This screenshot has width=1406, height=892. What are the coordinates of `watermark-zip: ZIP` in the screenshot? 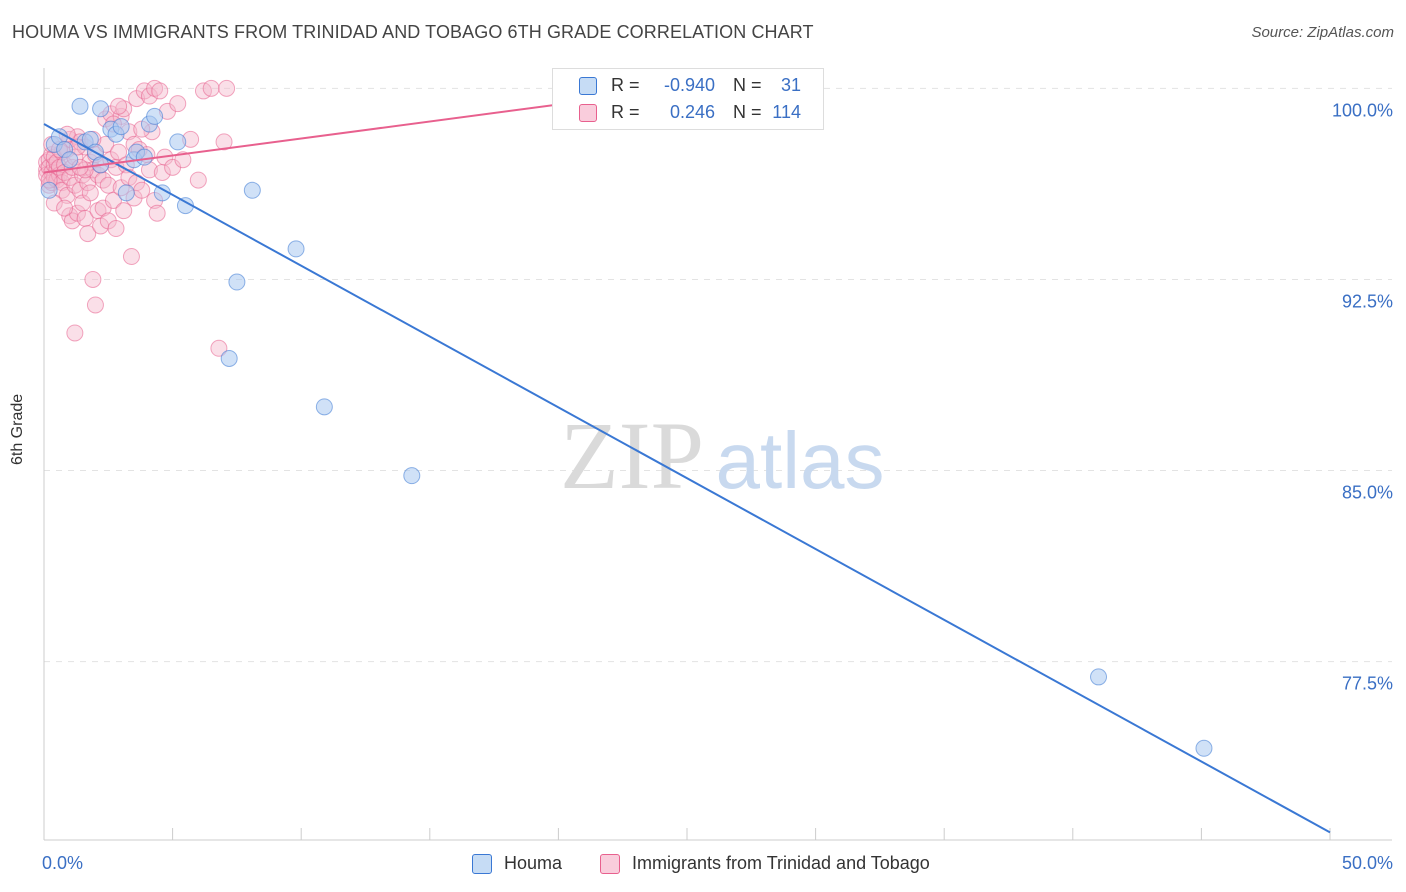 It's located at (632, 455).